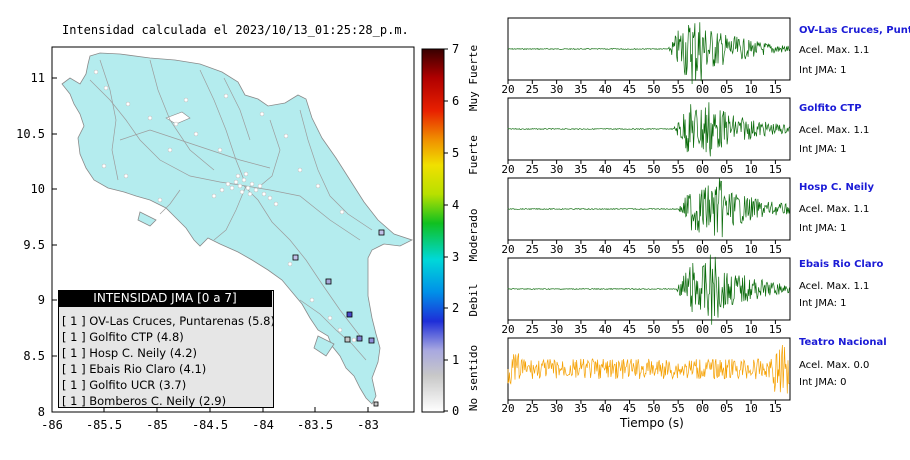 This screenshot has width=910, height=460. I want to click on time-axis-label: Tiempo (s), so click(652, 423).